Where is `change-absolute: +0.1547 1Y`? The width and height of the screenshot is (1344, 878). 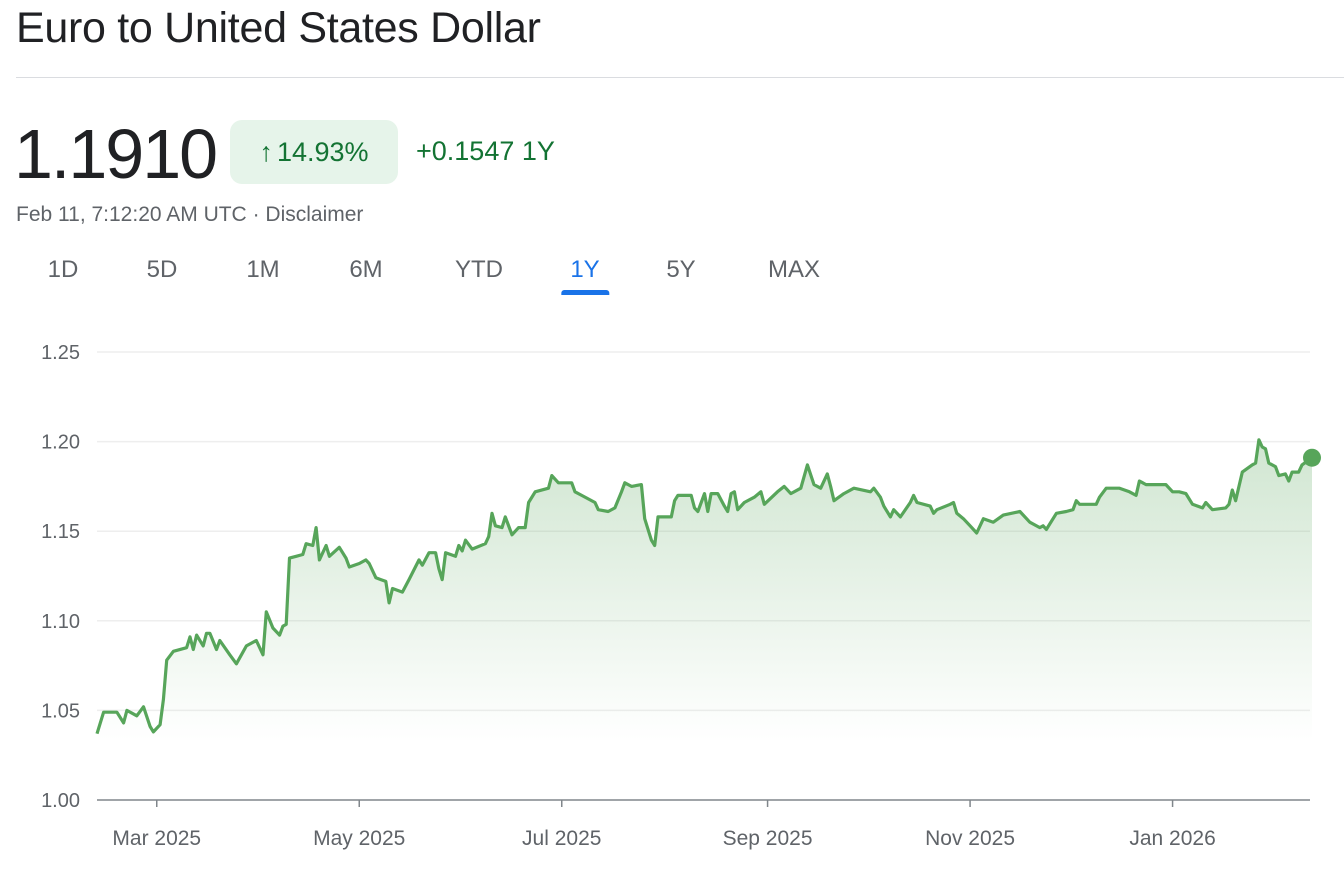 change-absolute: +0.1547 1Y is located at coordinates (485, 151).